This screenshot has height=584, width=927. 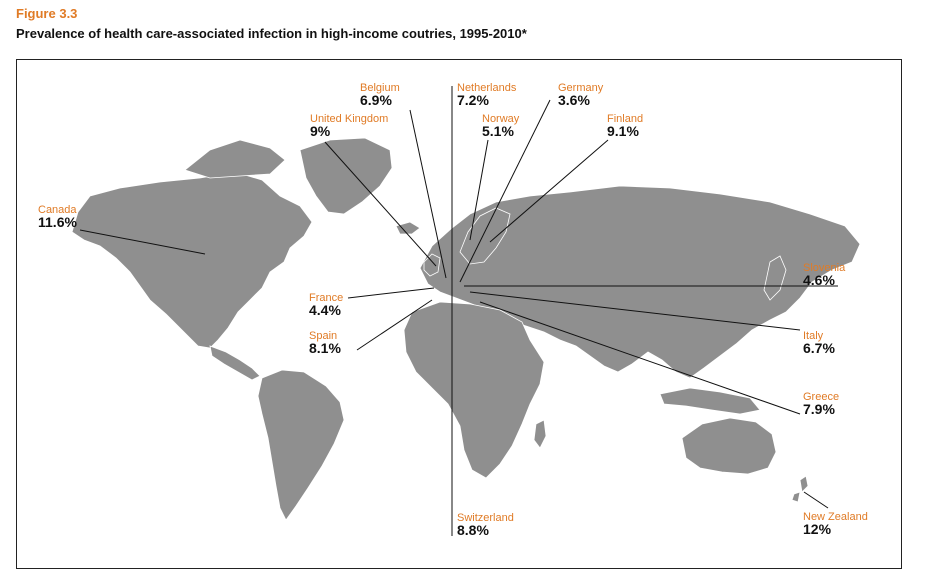 What do you see at coordinates (142, 242) in the screenshot?
I see `leader-canada` at bounding box center [142, 242].